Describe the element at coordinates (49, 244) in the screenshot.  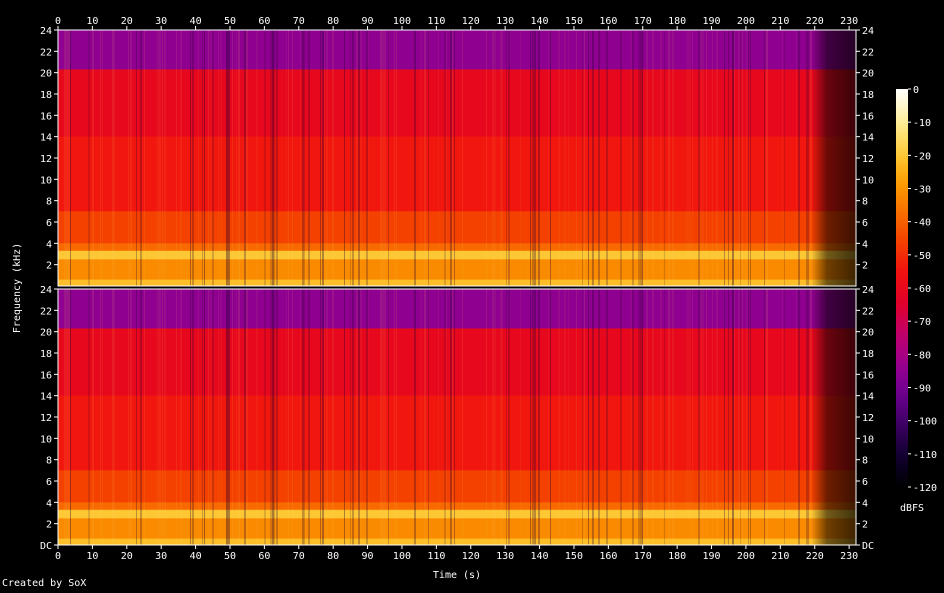
I see `y-tick-left-label: 4` at that location.